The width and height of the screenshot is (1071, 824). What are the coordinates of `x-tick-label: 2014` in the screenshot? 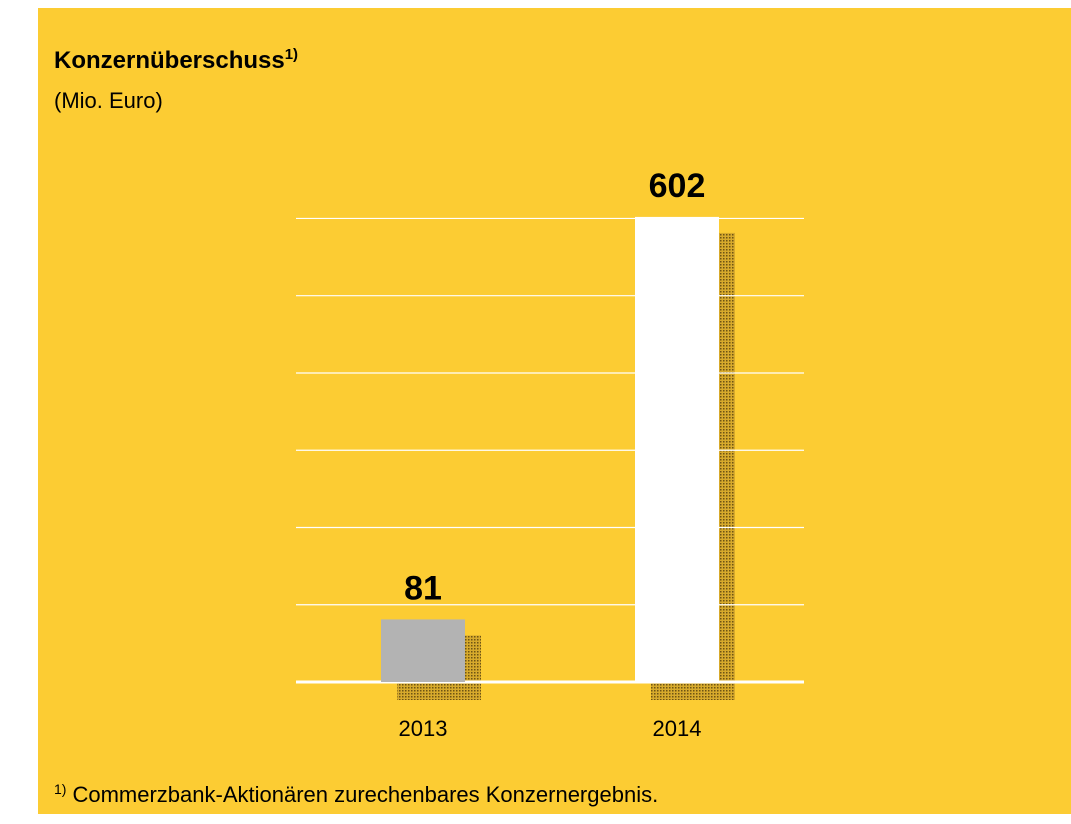 It's located at (677, 728).